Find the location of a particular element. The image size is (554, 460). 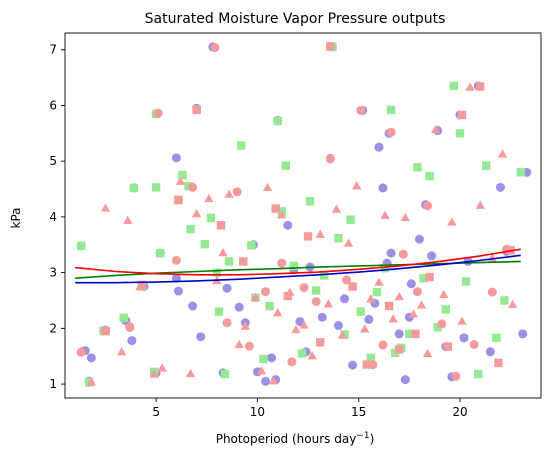

x-axis-label: Photoperiod (hours day−1) is located at coordinates (295, 438).